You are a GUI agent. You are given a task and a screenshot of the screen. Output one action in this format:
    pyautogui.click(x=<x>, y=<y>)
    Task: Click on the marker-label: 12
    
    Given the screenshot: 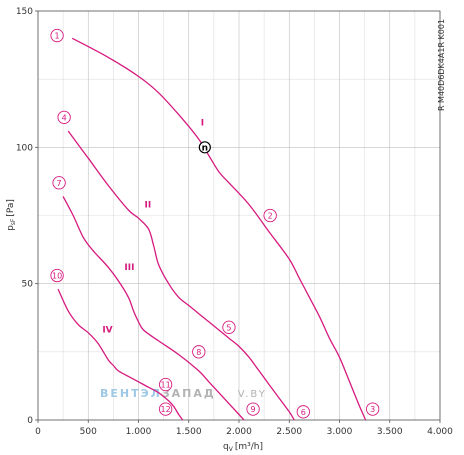 What is the action you would take?
    pyautogui.click(x=166, y=409)
    